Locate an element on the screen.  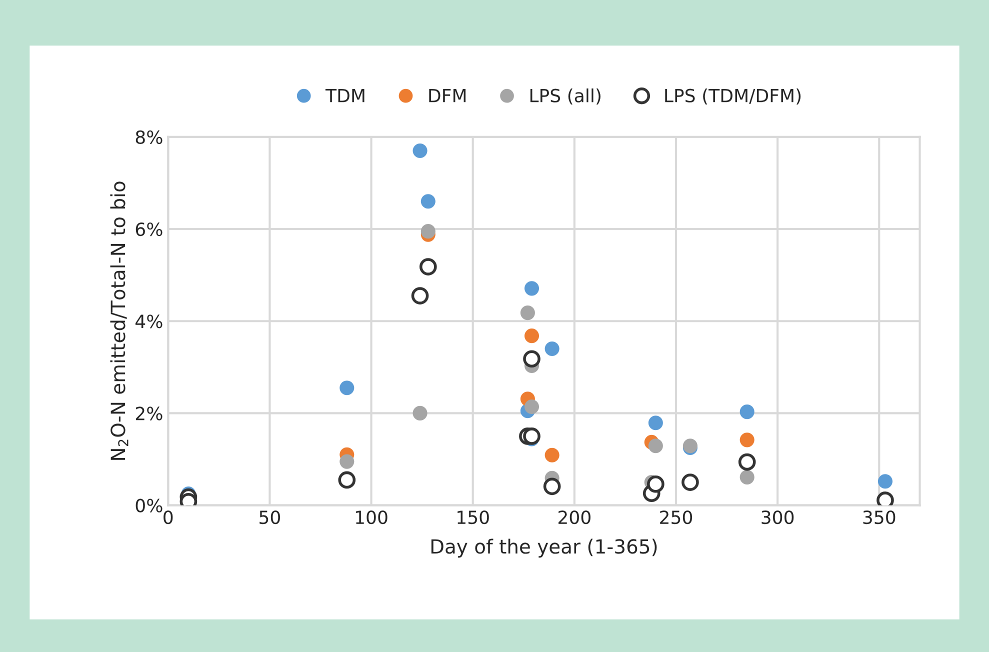
x-tick-label: 200 is located at coordinates (574, 517).